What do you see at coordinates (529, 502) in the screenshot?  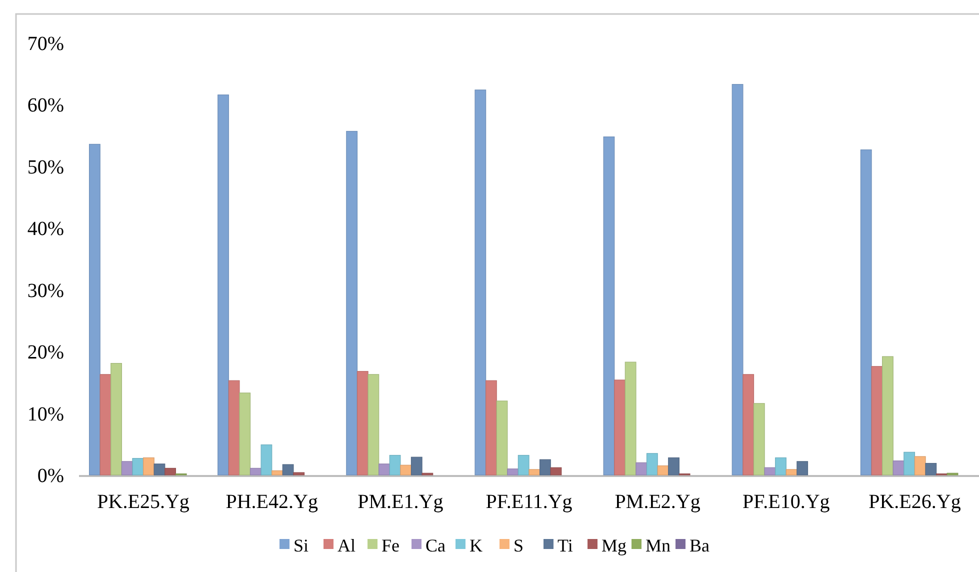 I see `x-tick-label: PF.E11.Yg` at bounding box center [529, 502].